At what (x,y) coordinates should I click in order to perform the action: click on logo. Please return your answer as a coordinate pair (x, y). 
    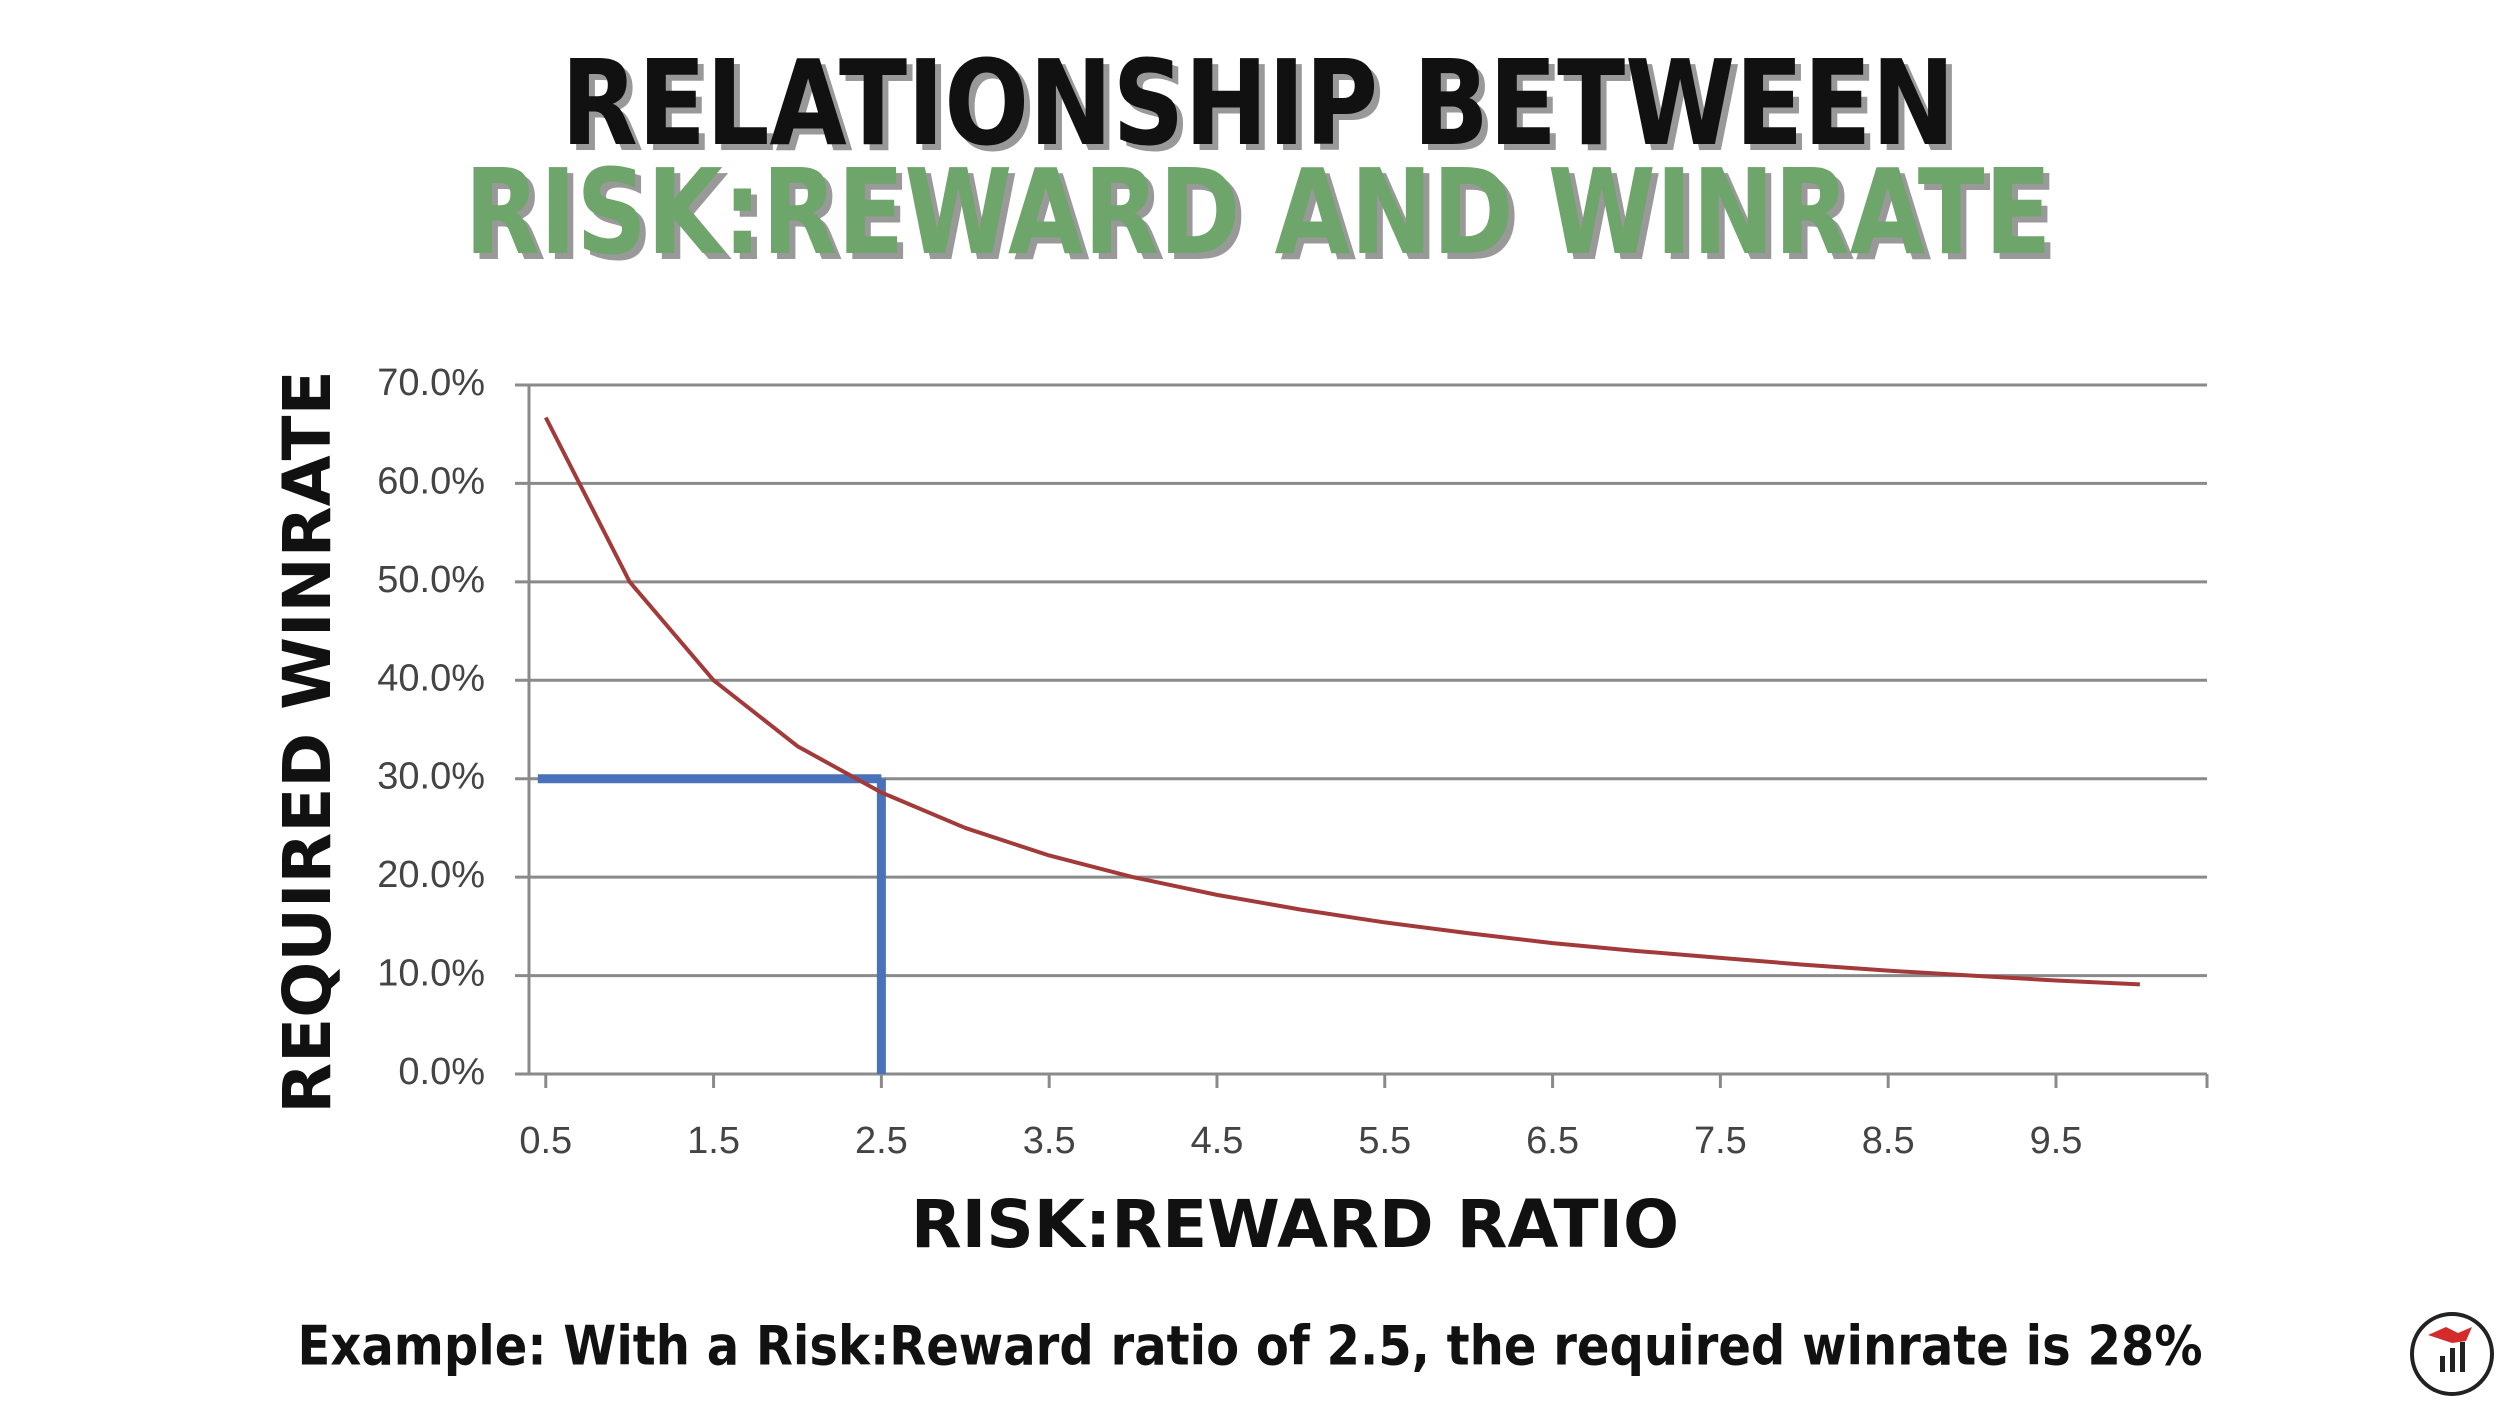
    Looking at the image, I should click on (2452, 1354).